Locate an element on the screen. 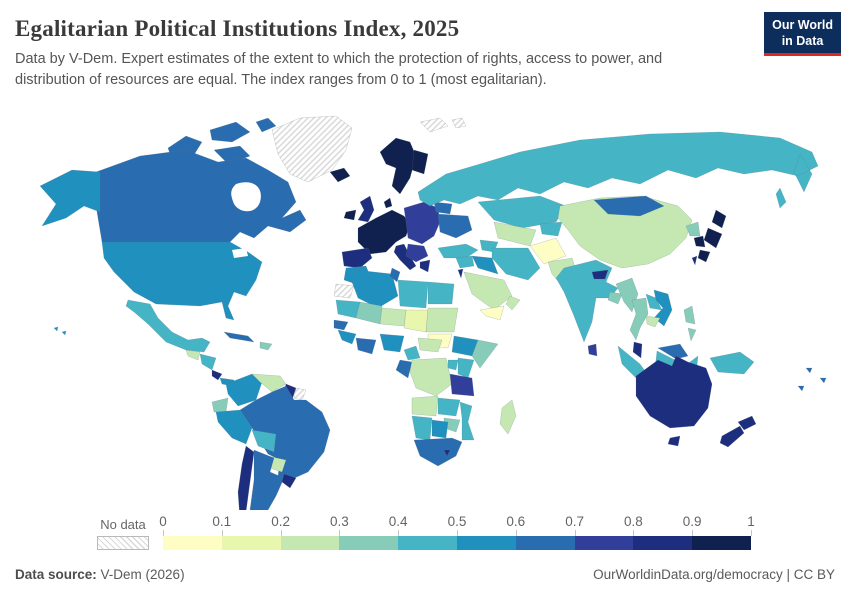 Image resolution: width=850 pixels, height=600 pixels. region-canada-arctic is located at coordinates (222, 141).